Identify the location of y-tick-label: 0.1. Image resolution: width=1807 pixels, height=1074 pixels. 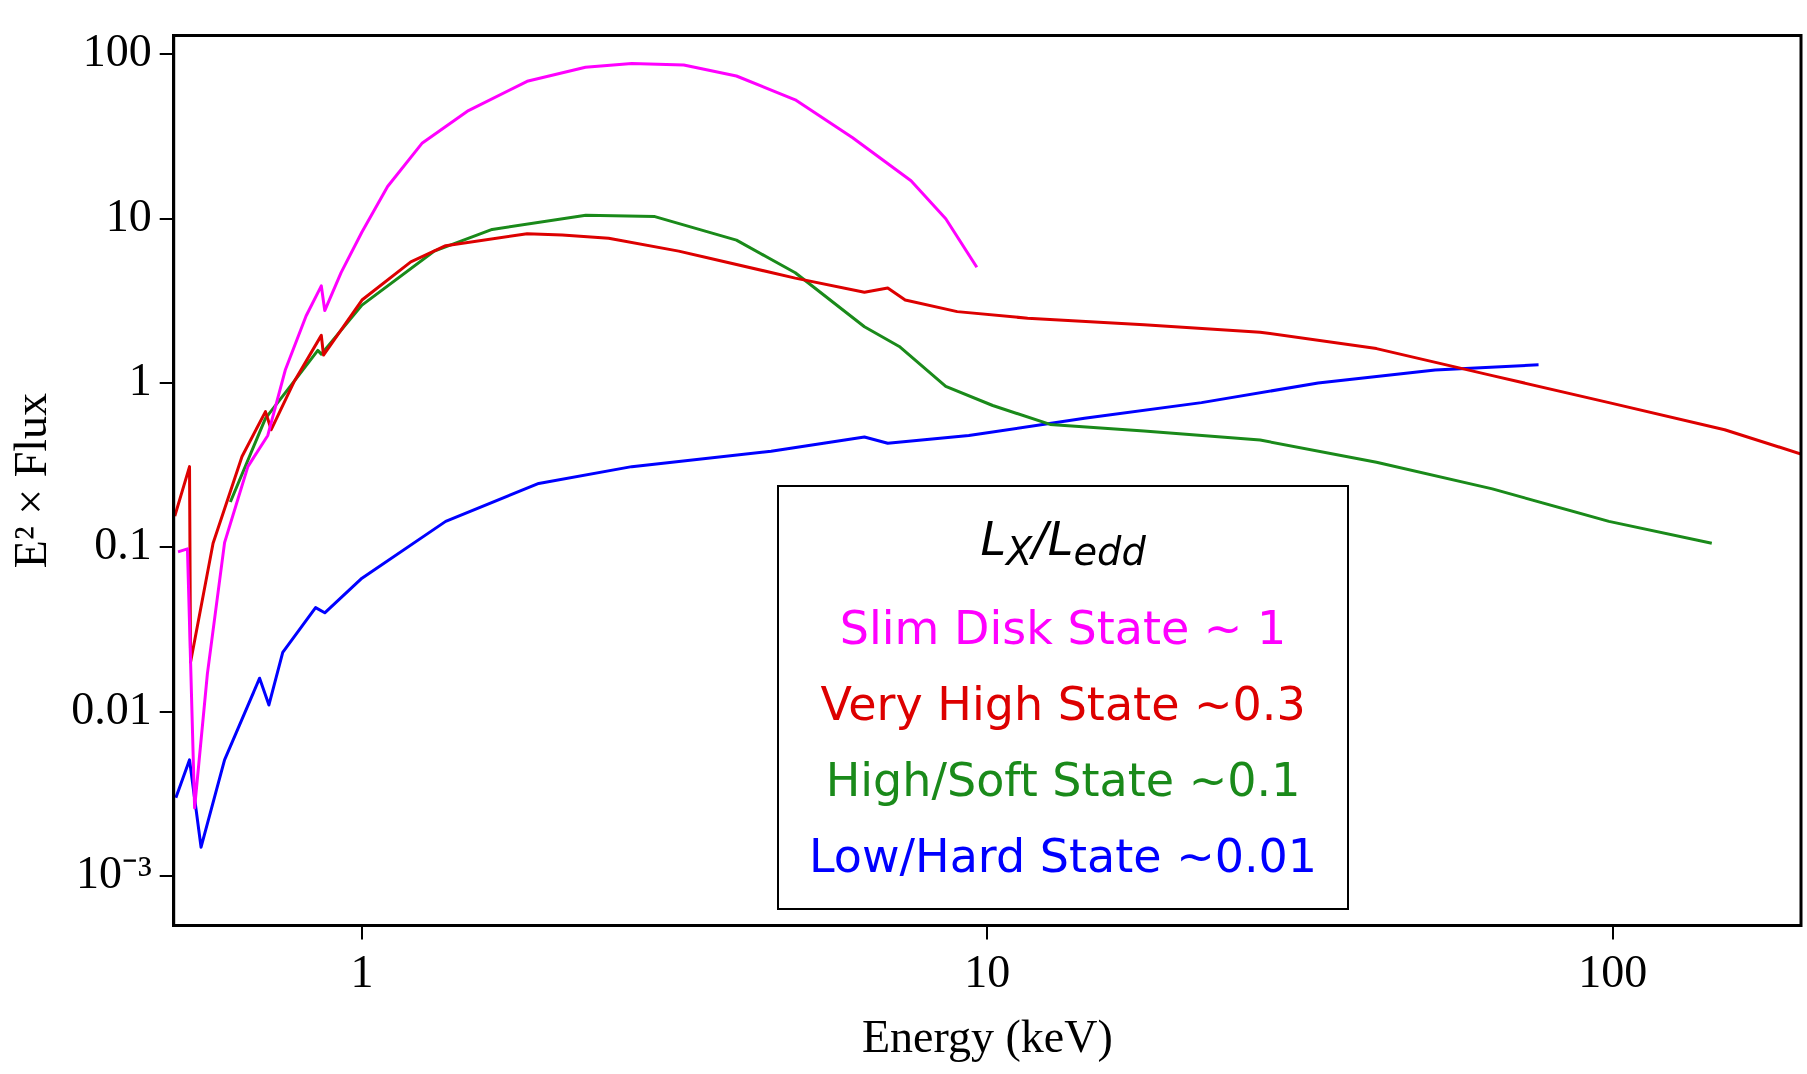
(123, 544).